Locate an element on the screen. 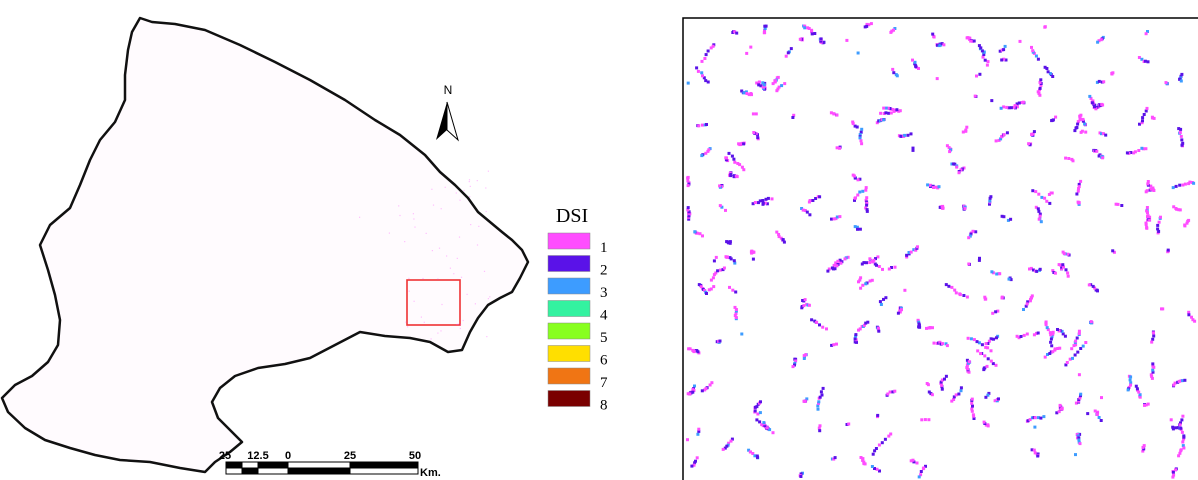 The image size is (1198, 480). scale-segment is located at coordinates (273, 465).